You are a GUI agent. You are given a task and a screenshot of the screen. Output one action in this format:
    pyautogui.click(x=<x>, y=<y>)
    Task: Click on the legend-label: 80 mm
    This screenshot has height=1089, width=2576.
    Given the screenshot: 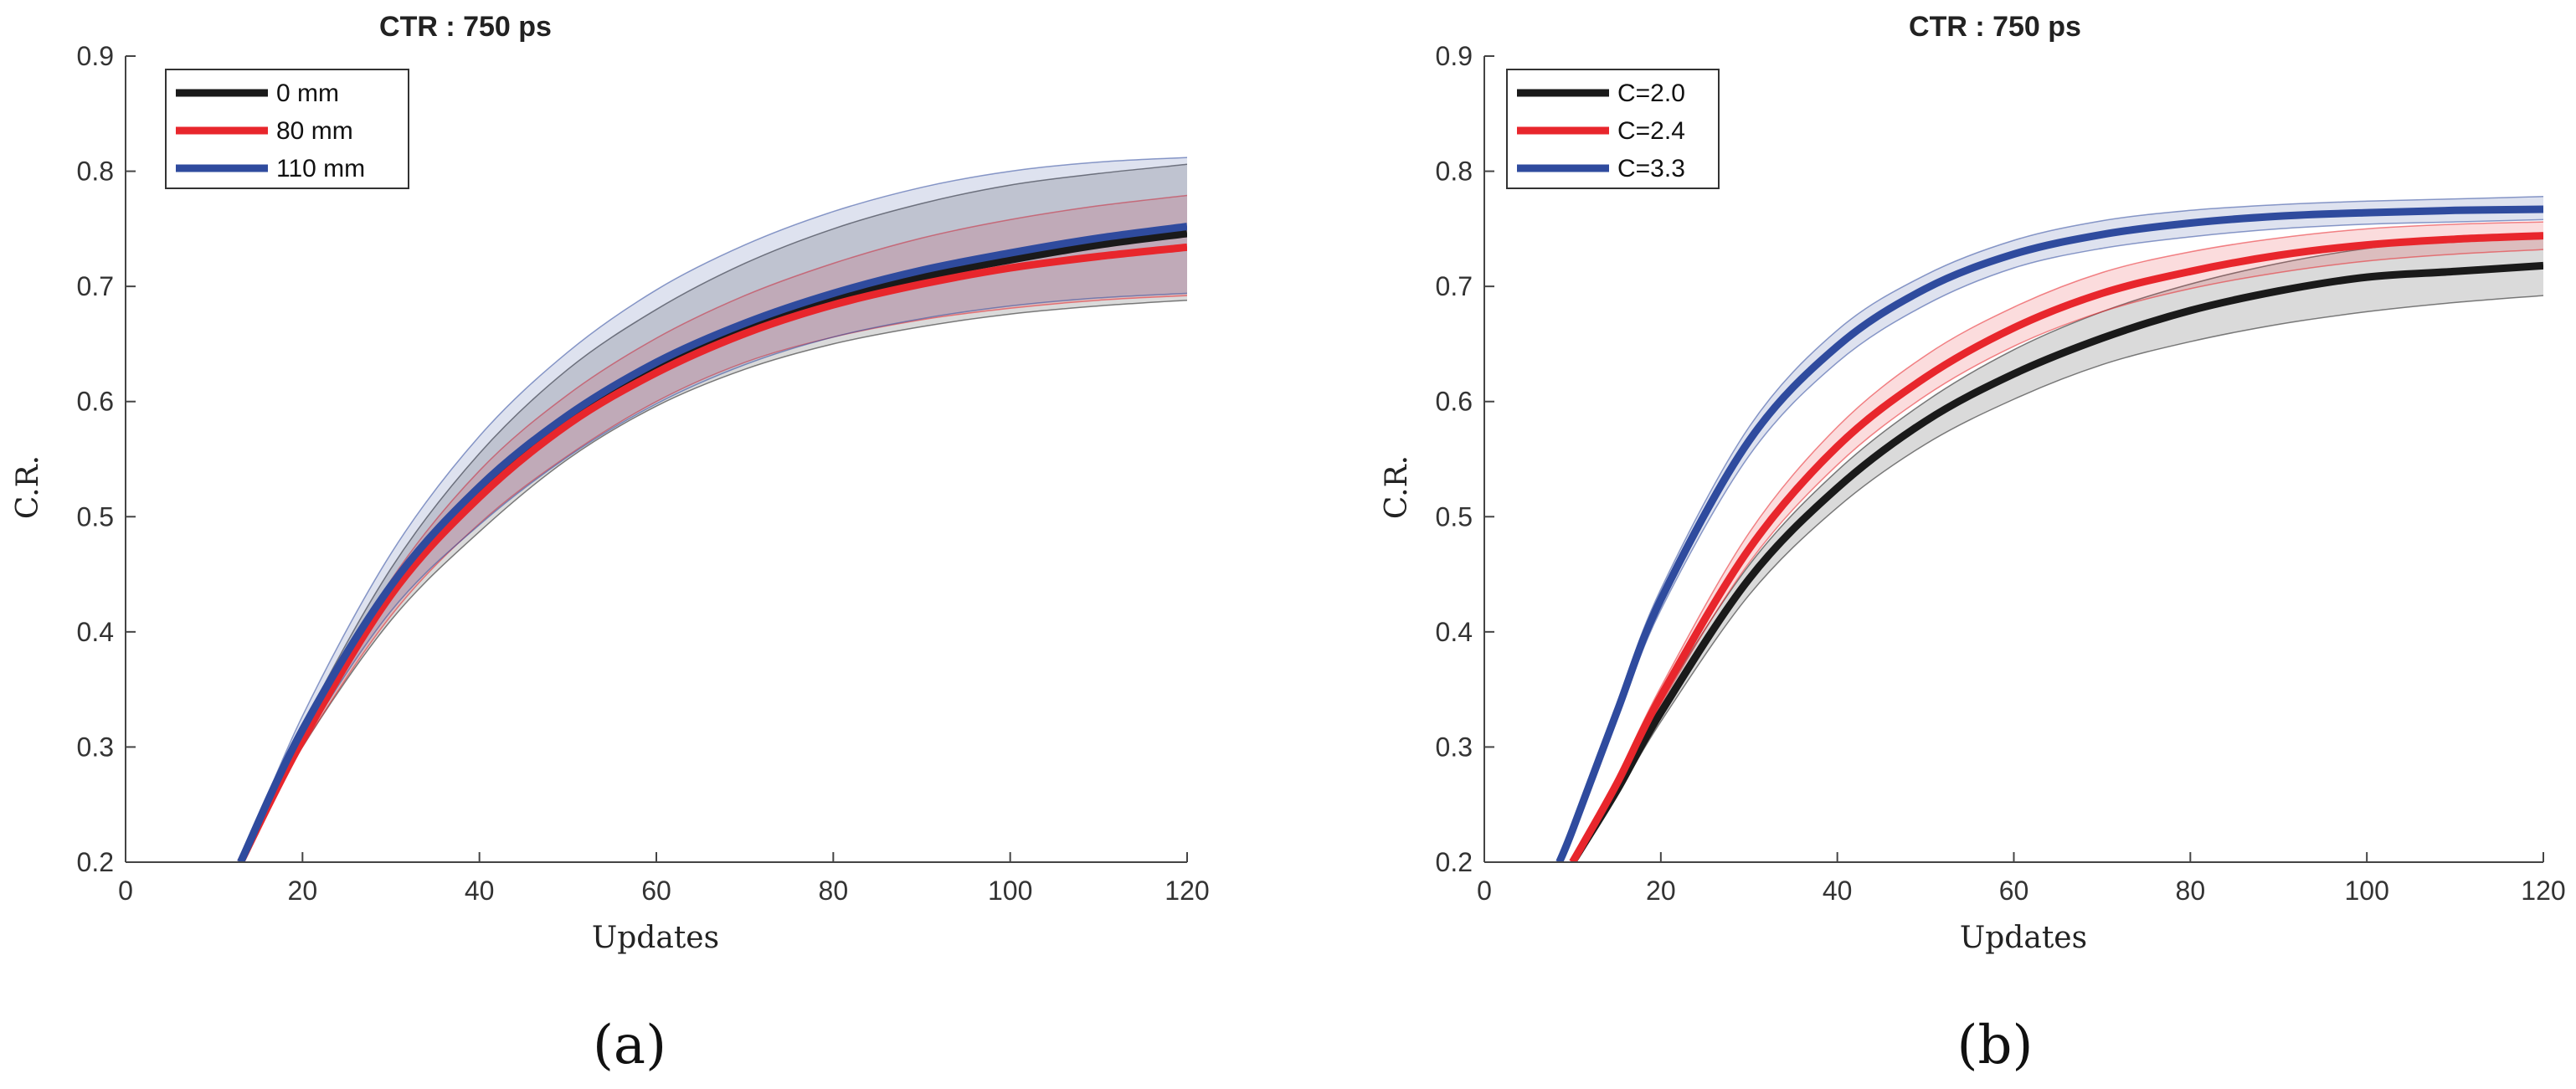 What is the action you would take?
    pyautogui.click(x=314, y=131)
    